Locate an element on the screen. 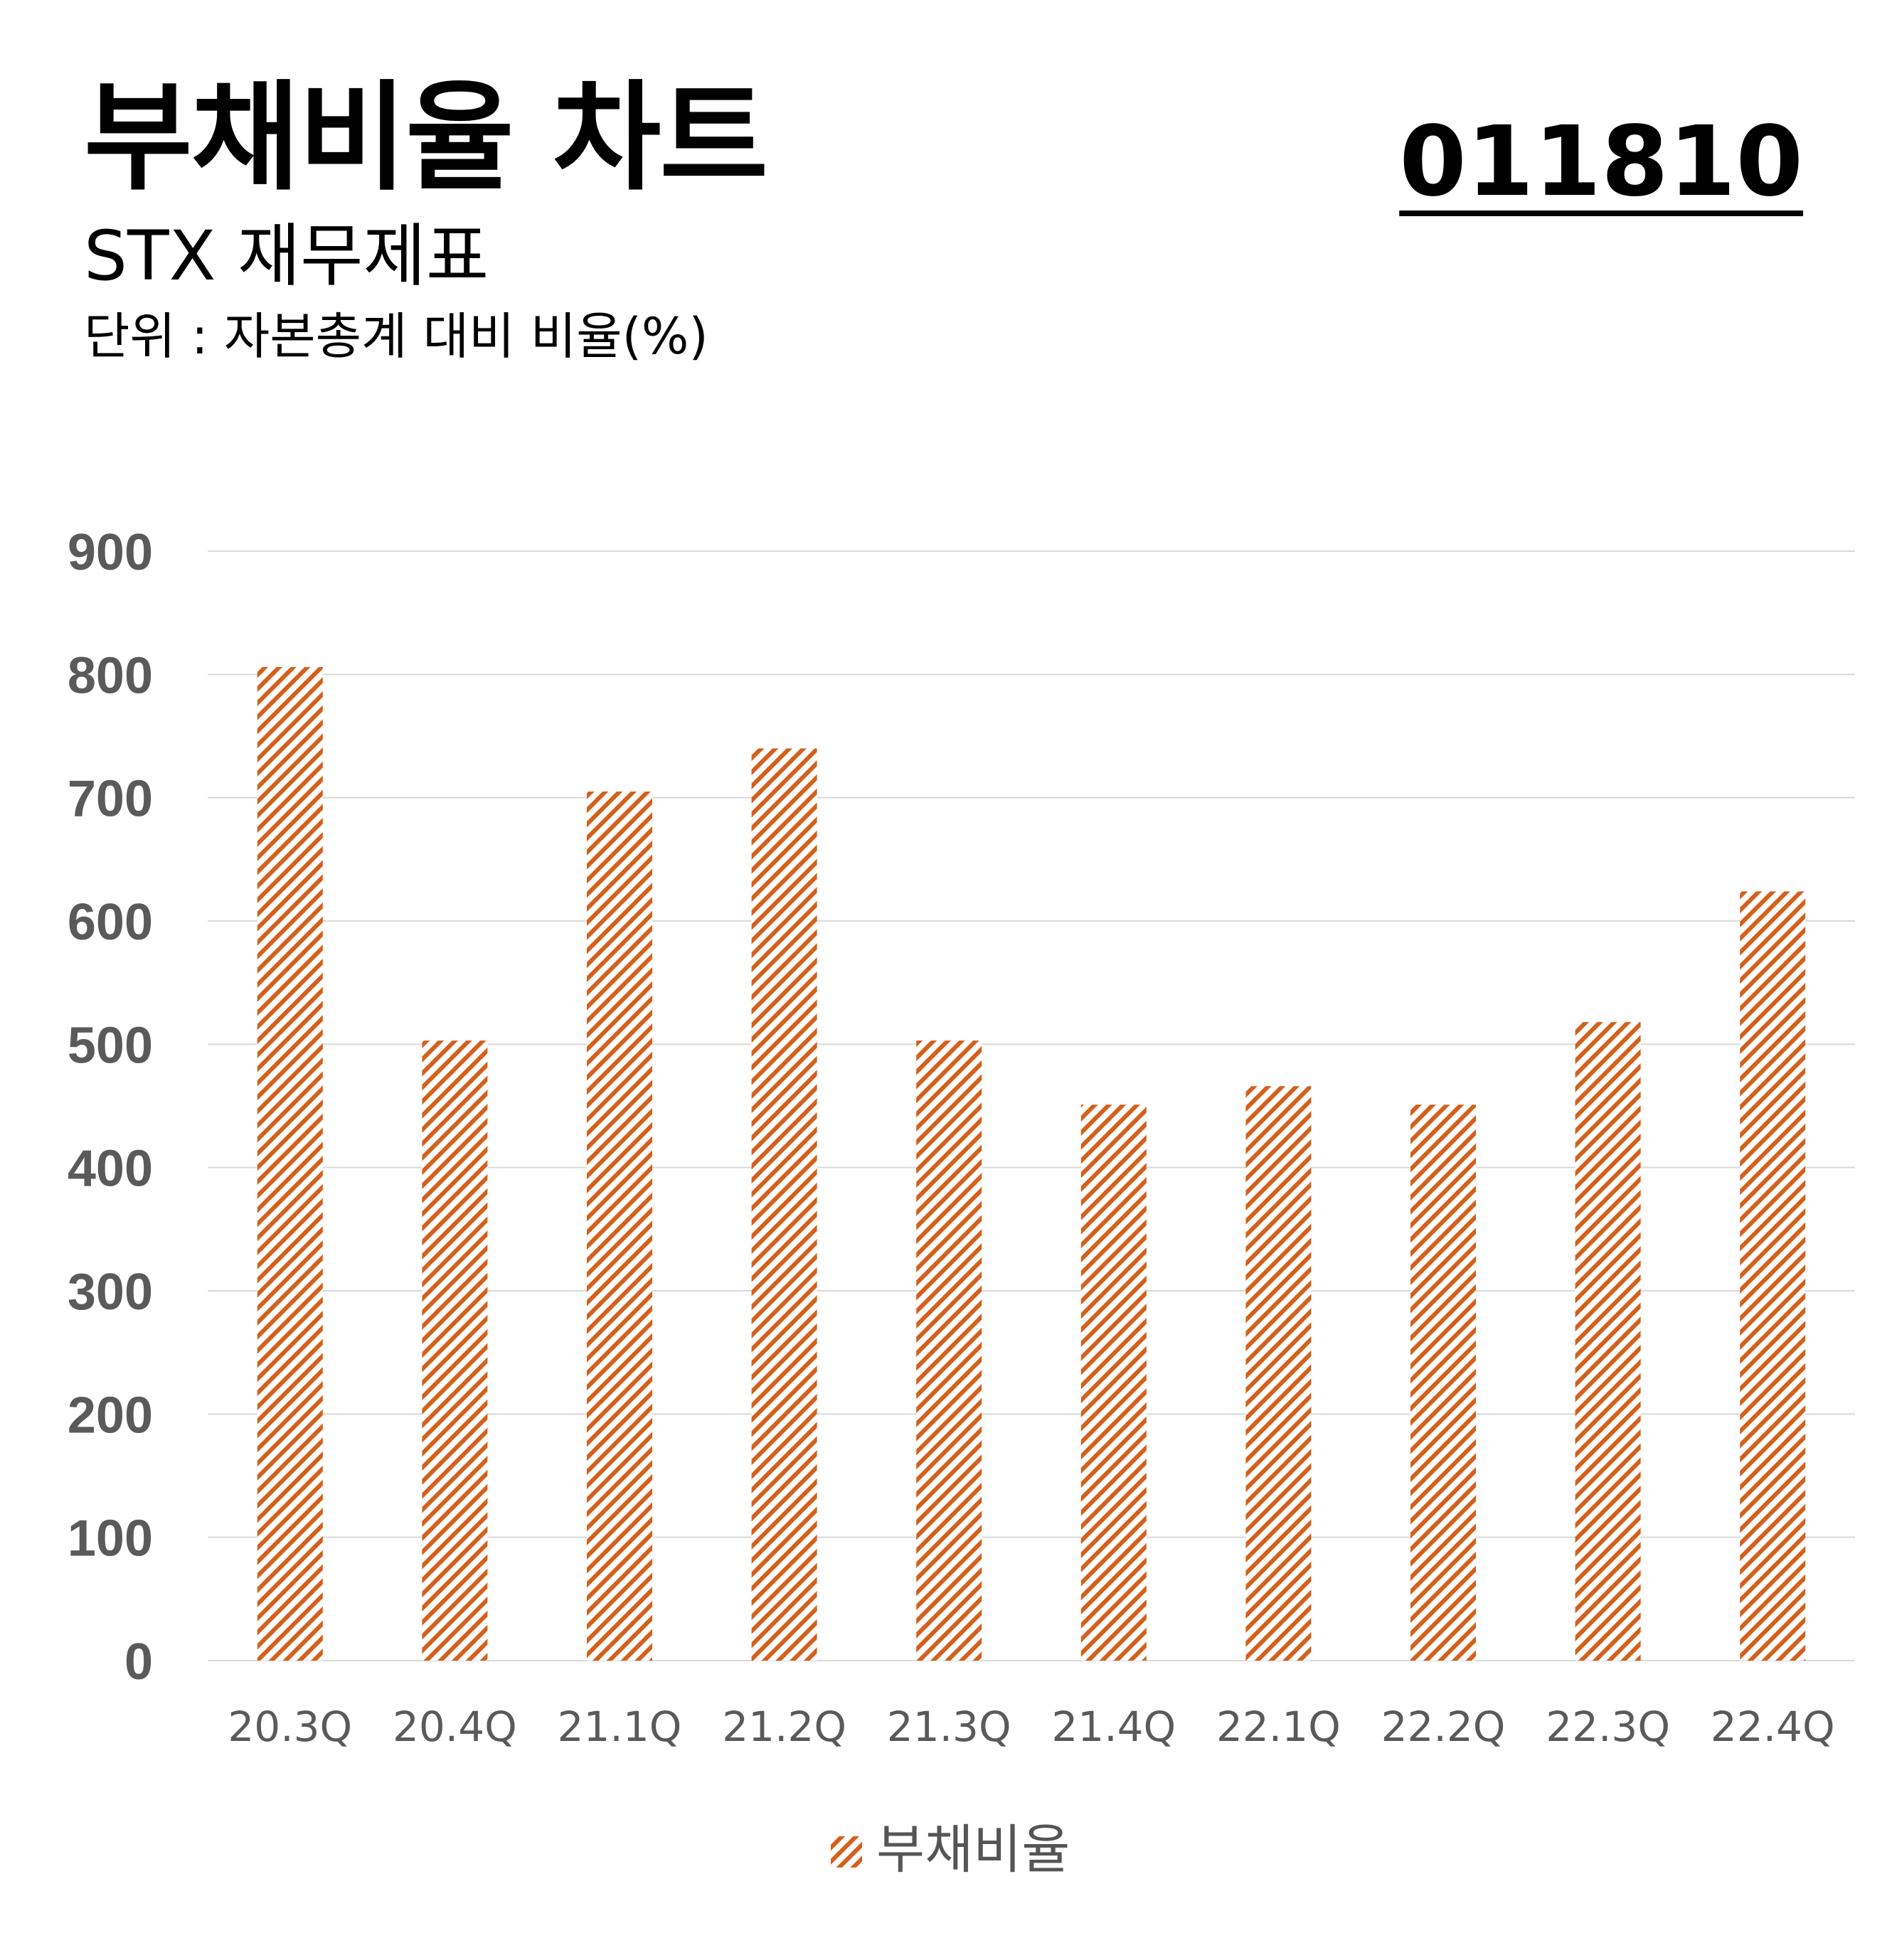 The image size is (1897, 1960). x-tick-label: 22.3Q is located at coordinates (1608, 1727).